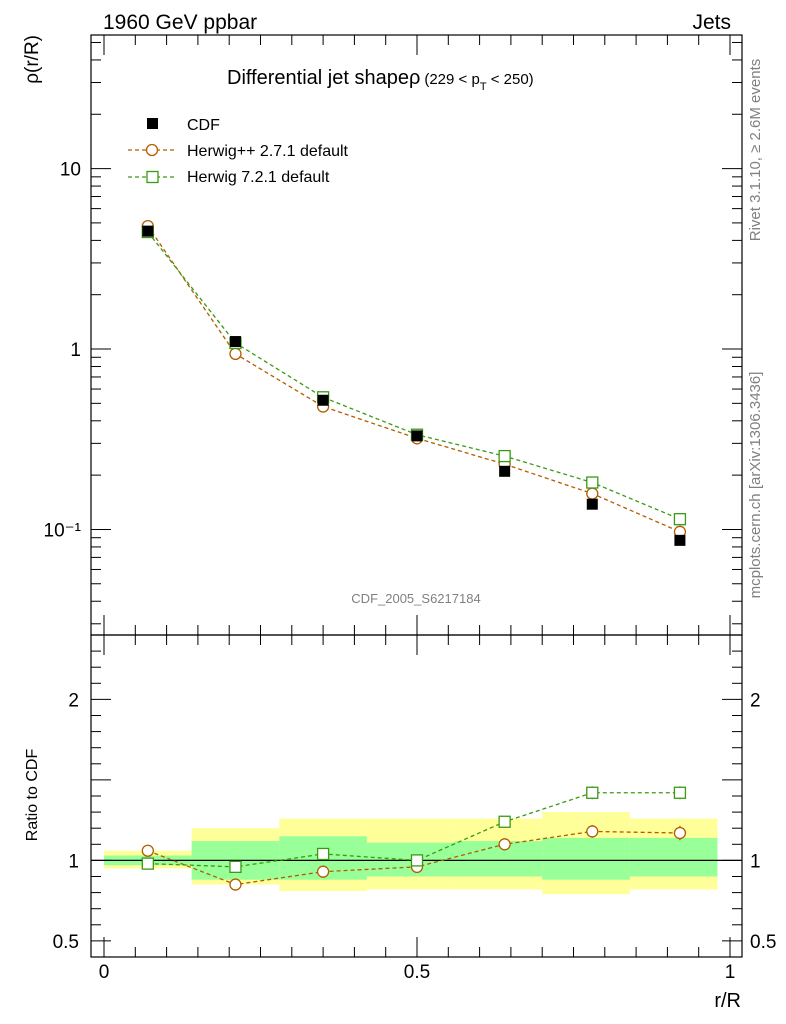  I want to click on ratio-y-tick-label: 2, so click(73, 700).